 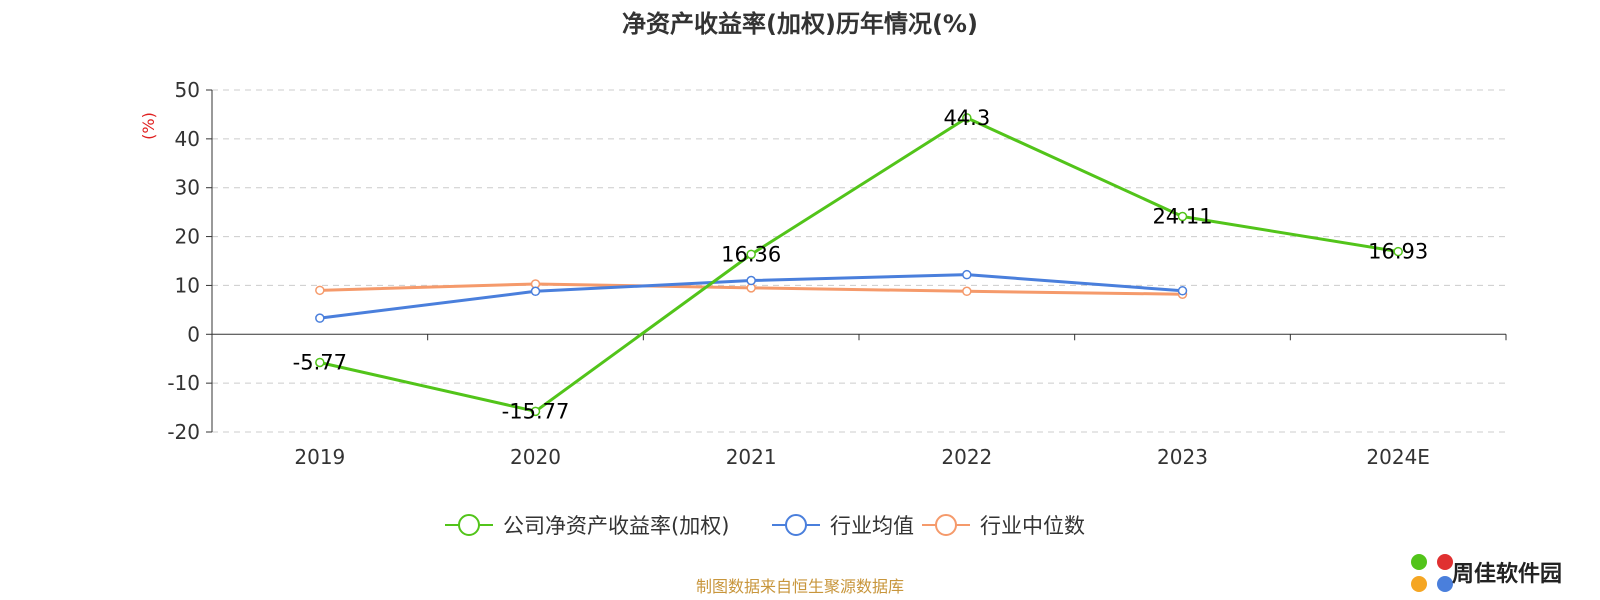 I want to click on x-tick-label: 2023, so click(x=1182, y=457).